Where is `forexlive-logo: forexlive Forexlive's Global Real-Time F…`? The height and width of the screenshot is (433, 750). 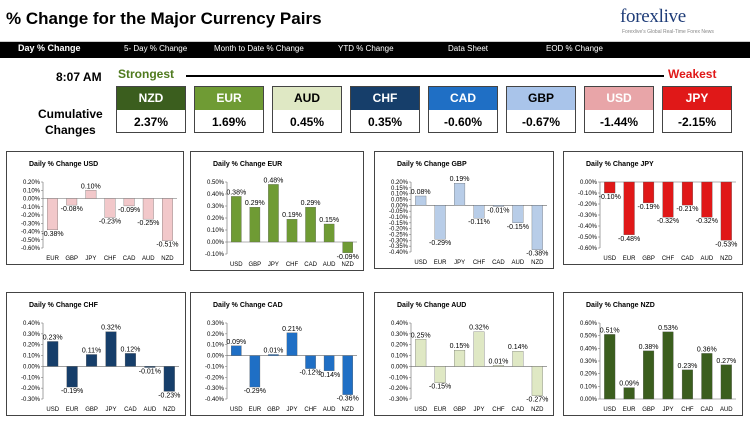 forexlive-logo: forexlive Forexlive's Global Real-Time F… is located at coordinates (676, 22).